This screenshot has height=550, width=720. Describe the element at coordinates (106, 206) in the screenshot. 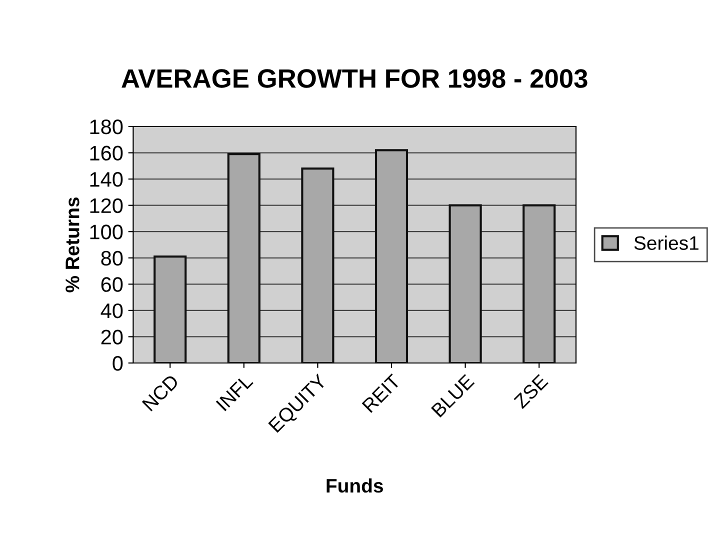

I see `y-tick-label: 120` at that location.